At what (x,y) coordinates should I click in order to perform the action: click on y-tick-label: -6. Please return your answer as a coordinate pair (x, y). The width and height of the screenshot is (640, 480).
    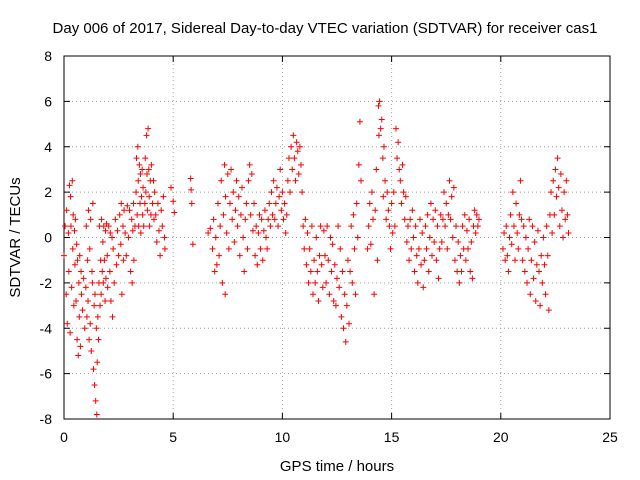
    Looking at the image, I should click on (46, 374).